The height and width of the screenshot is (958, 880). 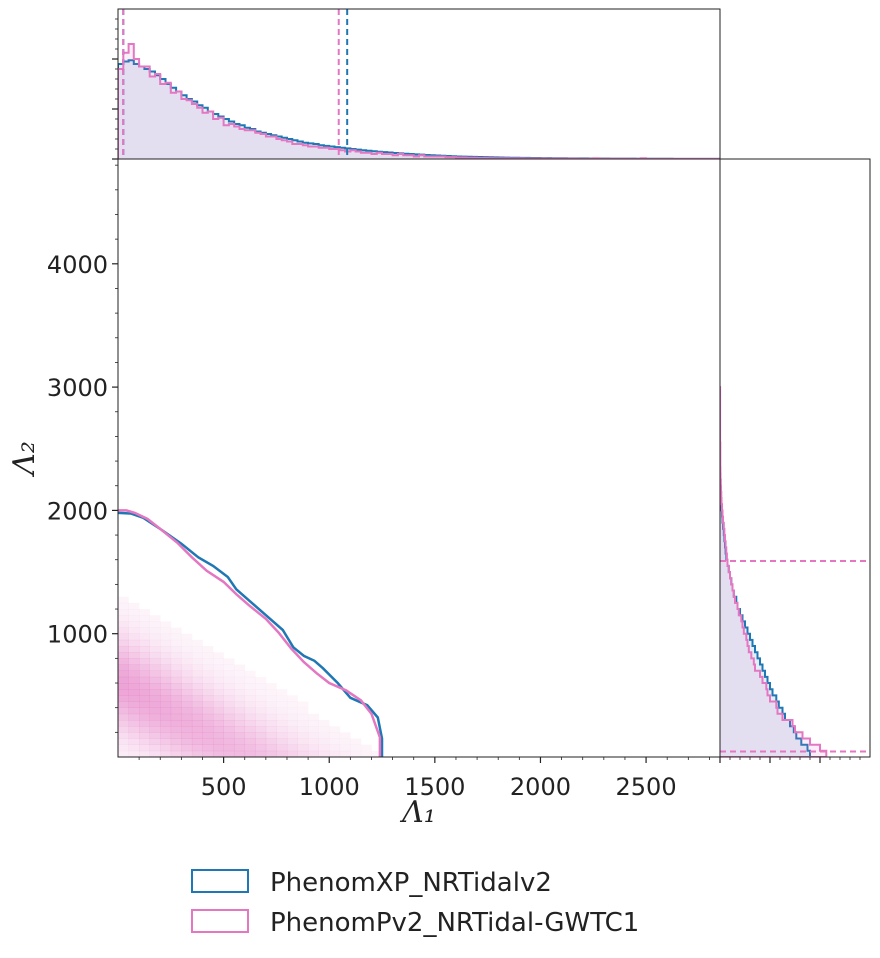 What do you see at coordinates (77, 511) in the screenshot?
I see `y-tick-label: 2000` at bounding box center [77, 511].